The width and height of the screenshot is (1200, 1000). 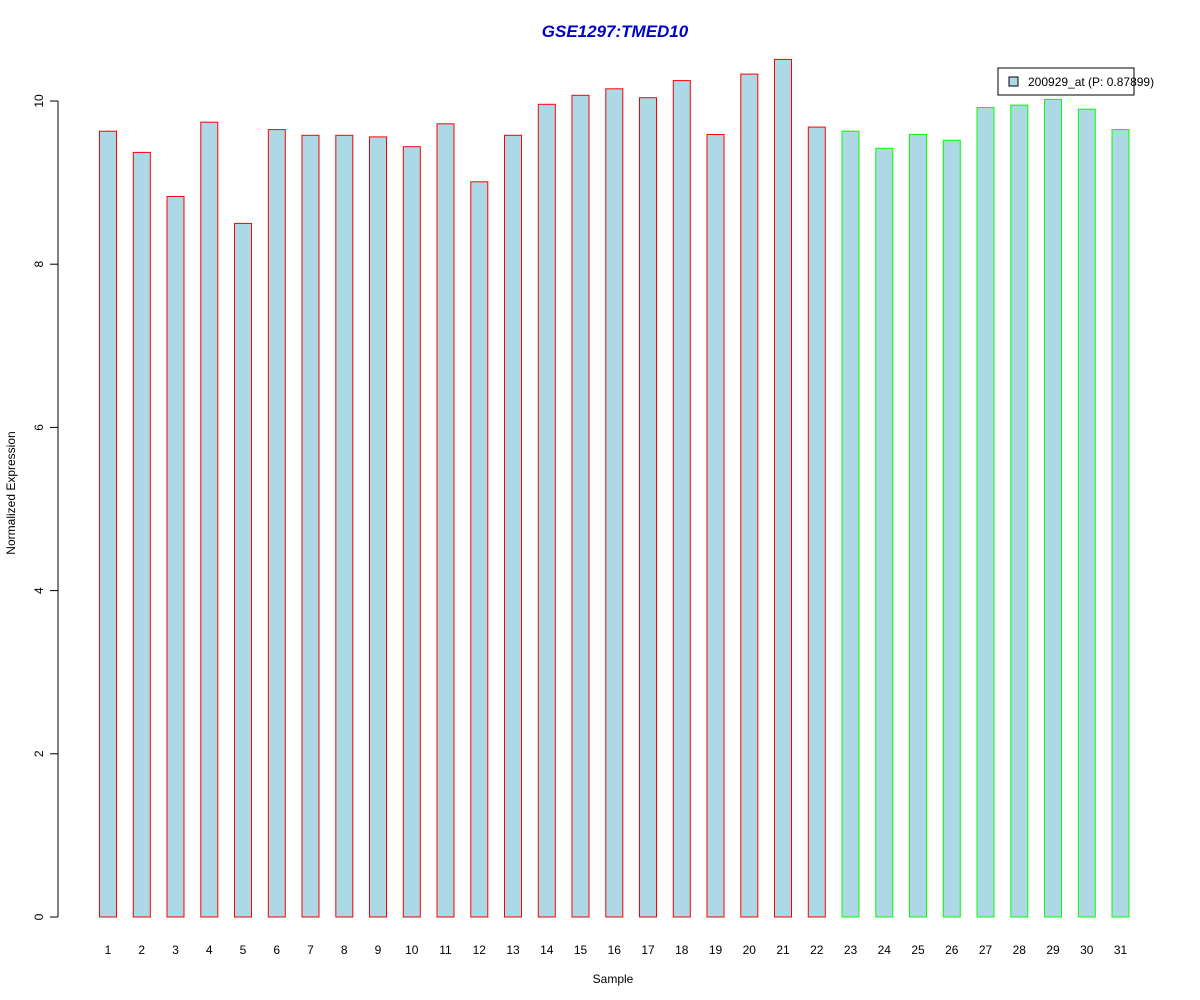 What do you see at coordinates (445, 950) in the screenshot?
I see `x-tick-label: 11` at bounding box center [445, 950].